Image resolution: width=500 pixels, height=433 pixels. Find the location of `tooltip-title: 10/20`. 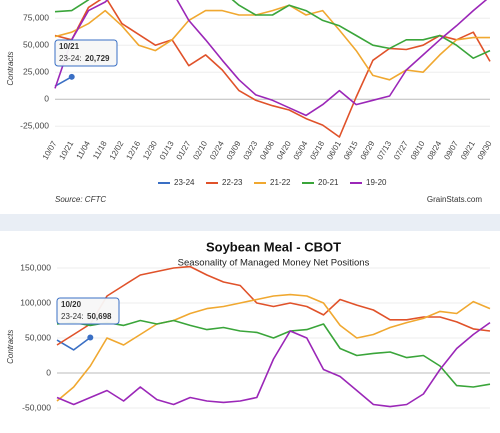

tooltip-title: 10/20 is located at coordinates (71, 304).